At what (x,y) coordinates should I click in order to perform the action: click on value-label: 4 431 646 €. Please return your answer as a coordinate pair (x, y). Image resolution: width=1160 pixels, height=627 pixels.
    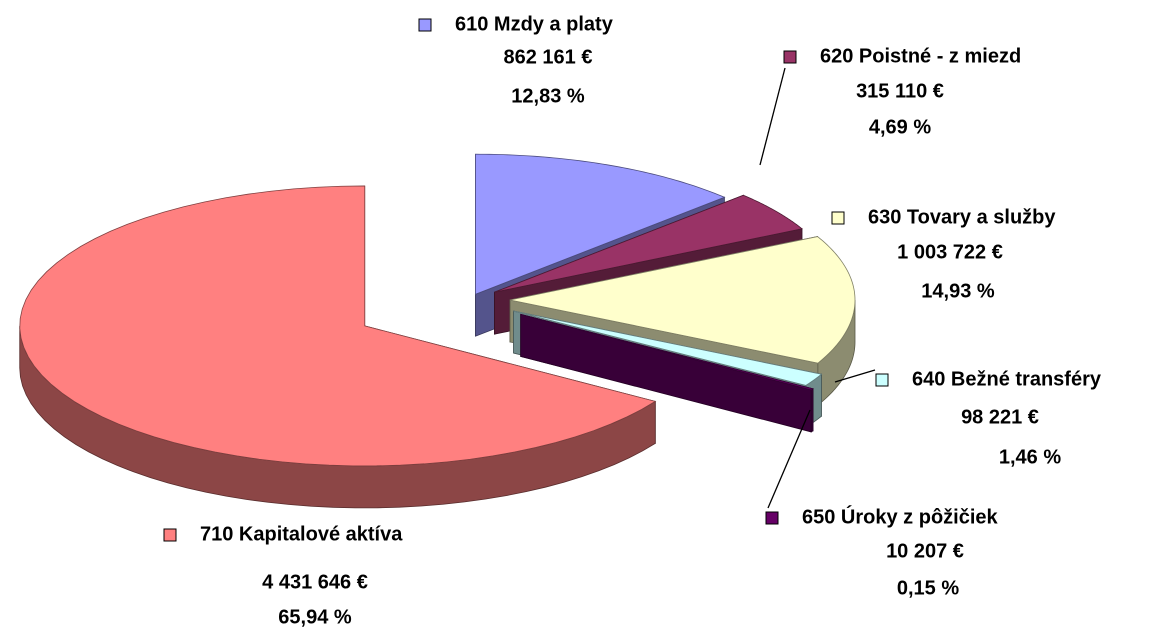
    Looking at the image, I should click on (315, 582).